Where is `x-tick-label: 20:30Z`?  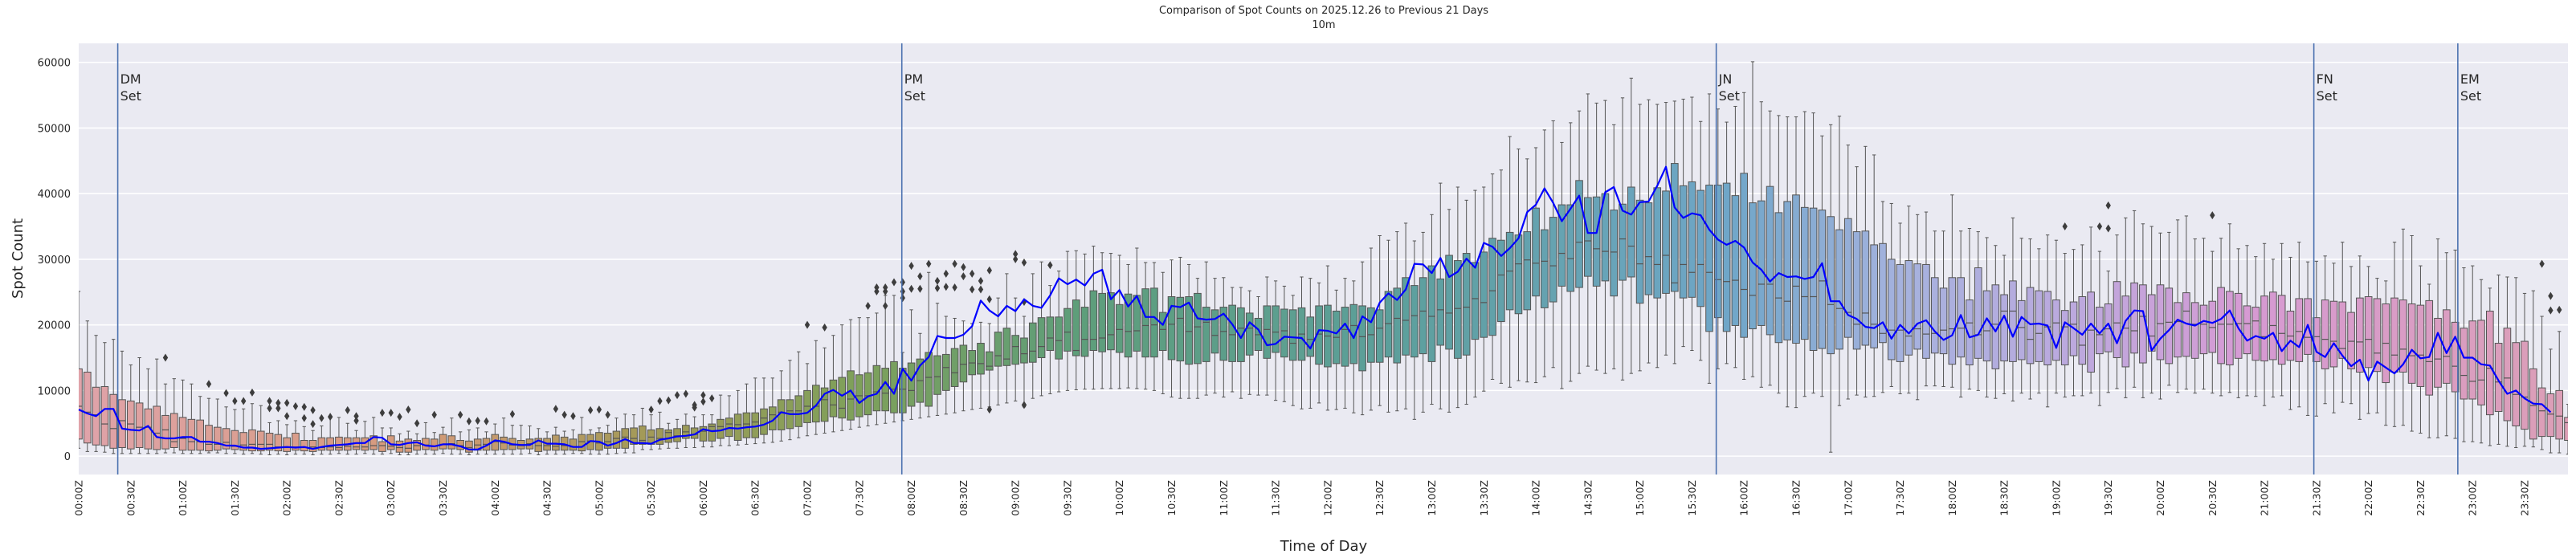 x-tick-label: 20:30Z is located at coordinates (2213, 498).